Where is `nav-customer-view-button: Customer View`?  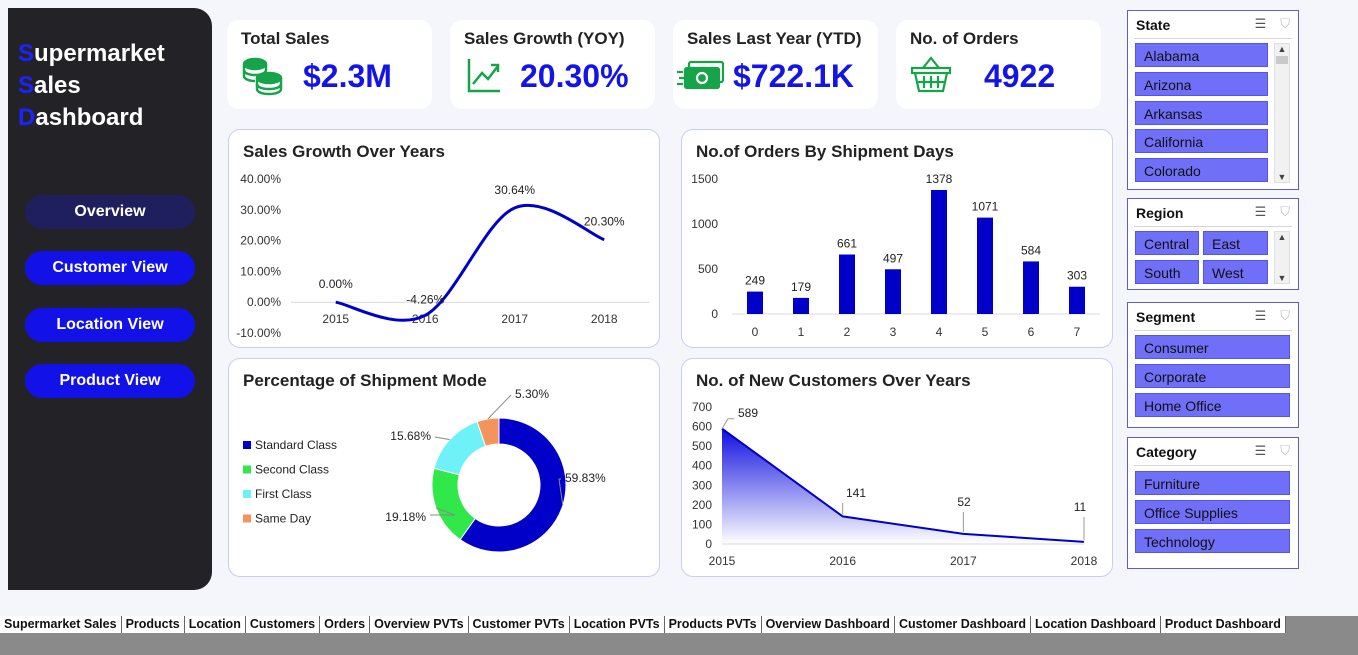 nav-customer-view-button: Customer View is located at coordinates (110, 268).